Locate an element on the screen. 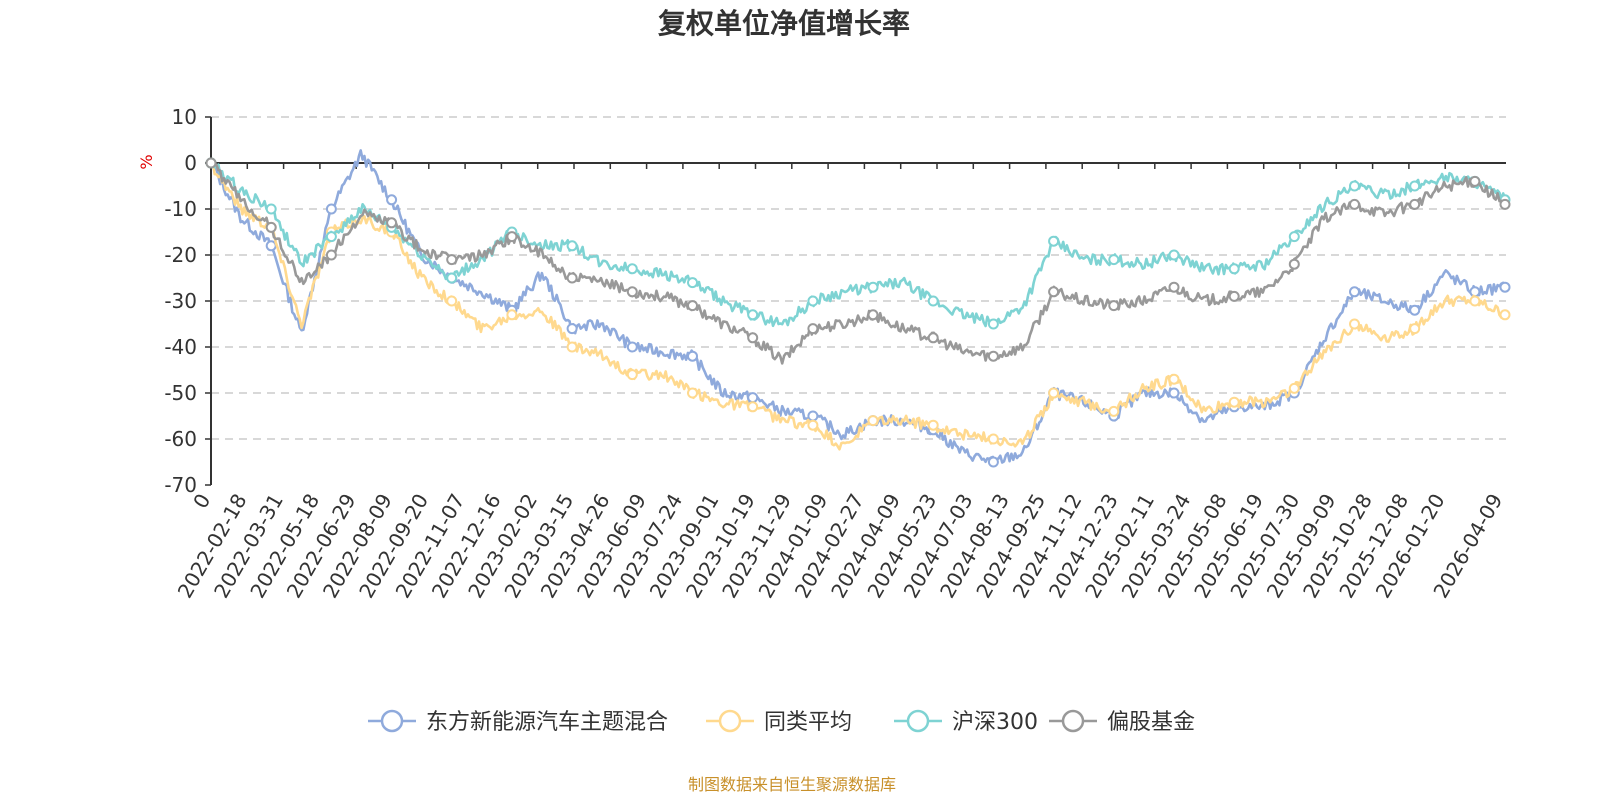 This screenshot has height=800, width=1600. y-tick-label: 0 is located at coordinates (190, 163).